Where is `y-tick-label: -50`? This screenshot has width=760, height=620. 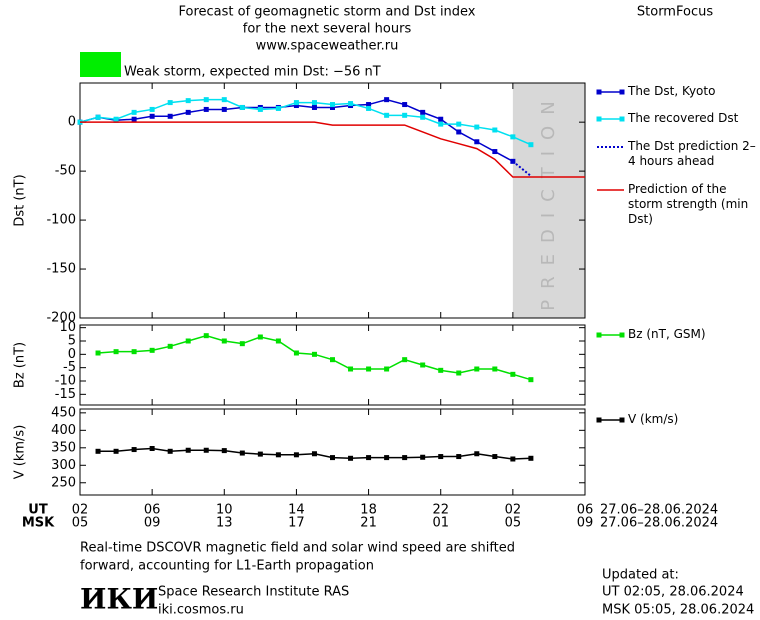
y-tick-label: -50 is located at coordinates (65, 171).